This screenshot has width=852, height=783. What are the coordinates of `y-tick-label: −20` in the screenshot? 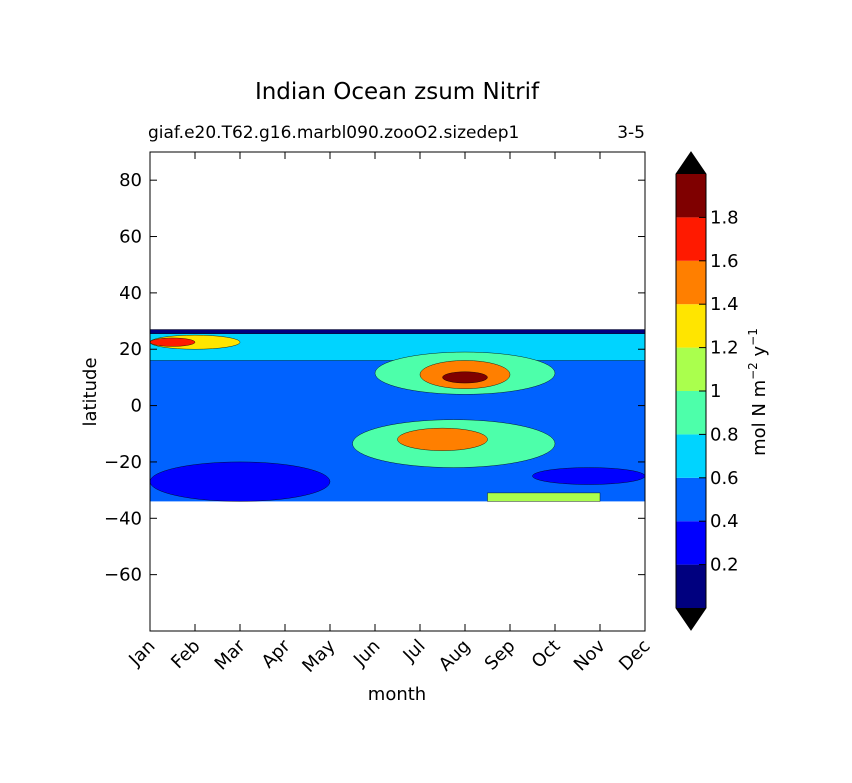 It's located at (123, 462).